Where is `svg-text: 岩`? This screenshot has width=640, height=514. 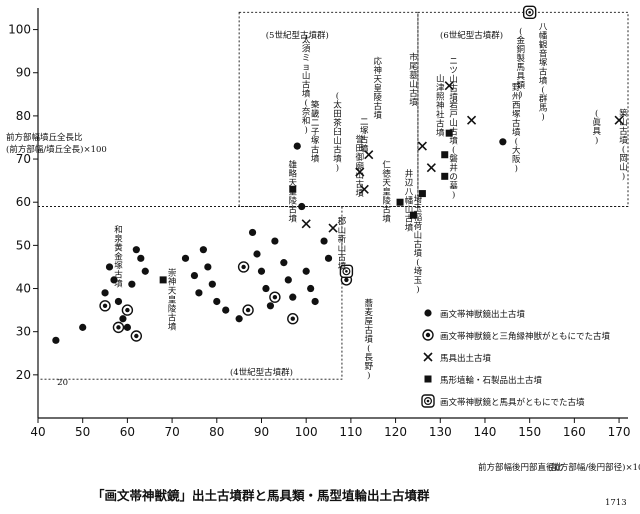
svg-text: 岩 is located at coordinates (453, 104).